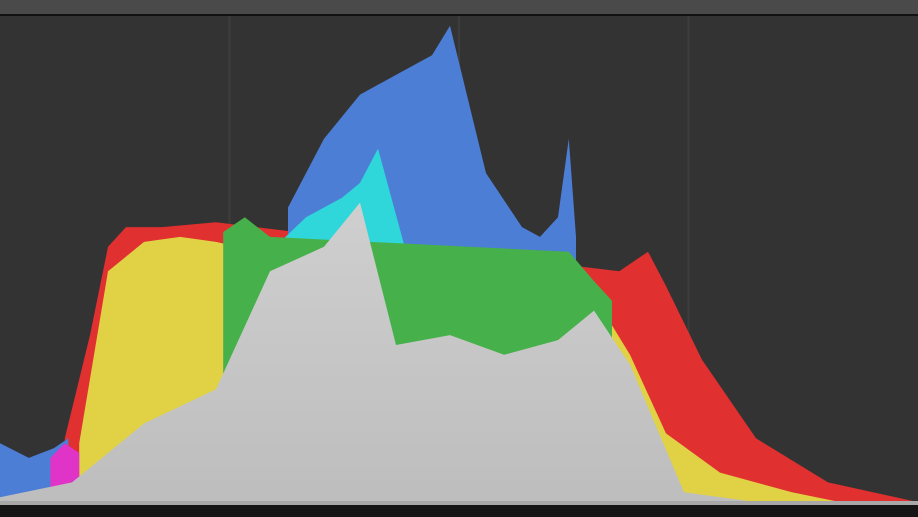  What do you see at coordinates (459, 8) in the screenshot?
I see `histogram-header-bar` at bounding box center [459, 8].